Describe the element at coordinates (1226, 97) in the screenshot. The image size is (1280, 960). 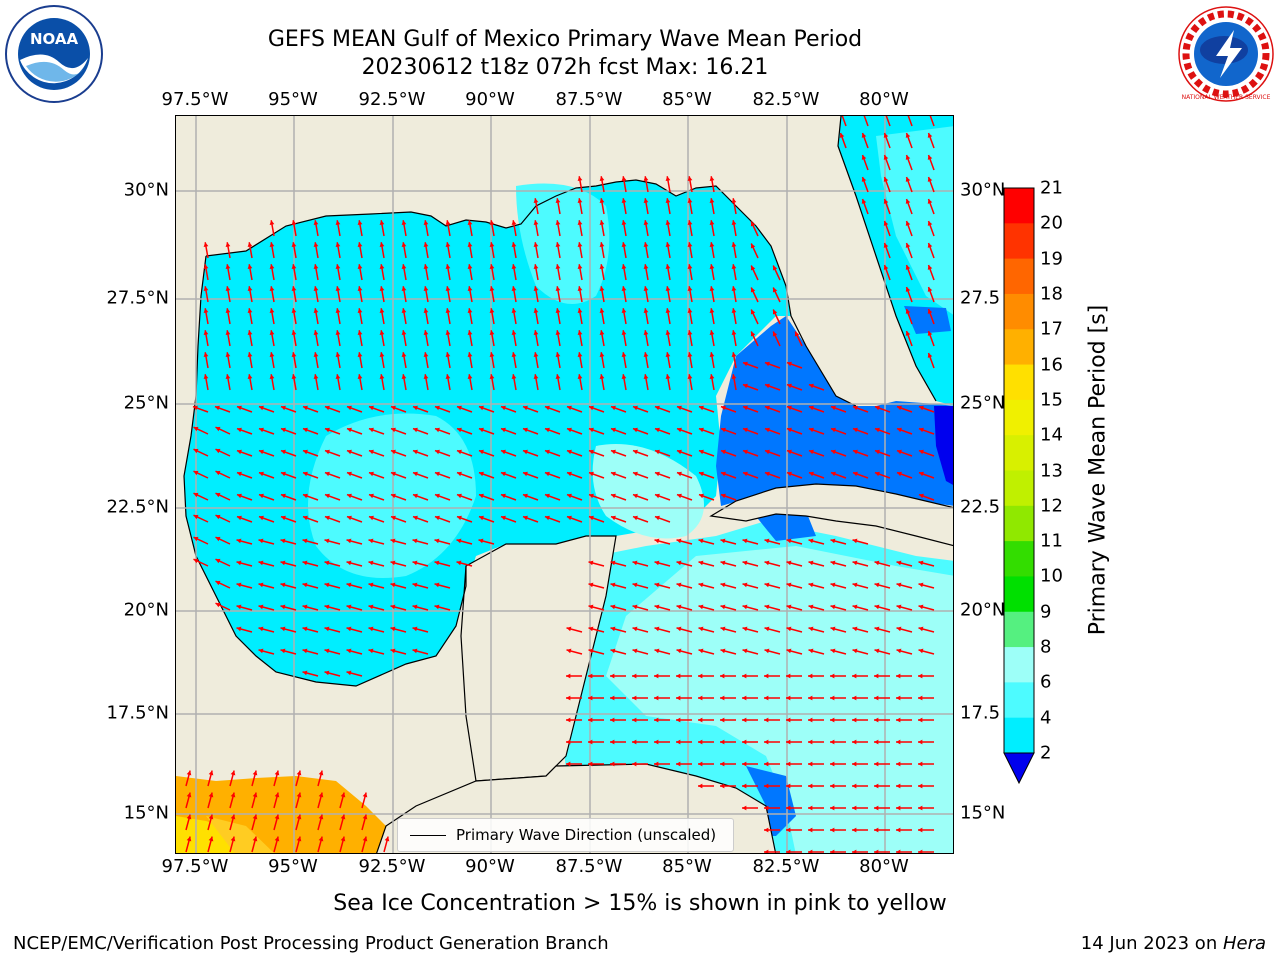
I see `nws-logo-text: NATIONAL WEATHER SERVICE` at that location.